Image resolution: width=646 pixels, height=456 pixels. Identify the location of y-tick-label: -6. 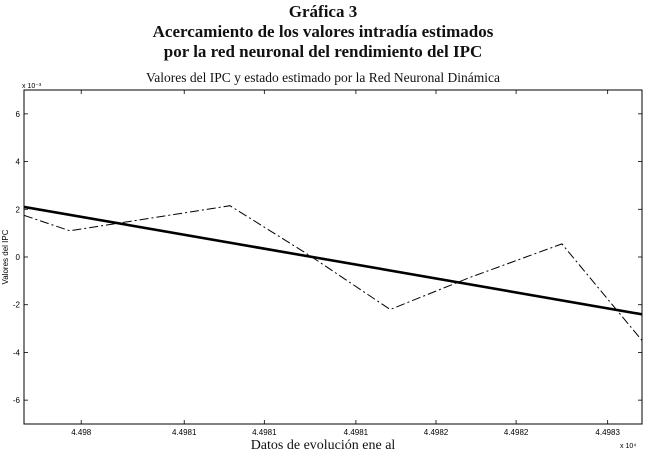
(17, 400).